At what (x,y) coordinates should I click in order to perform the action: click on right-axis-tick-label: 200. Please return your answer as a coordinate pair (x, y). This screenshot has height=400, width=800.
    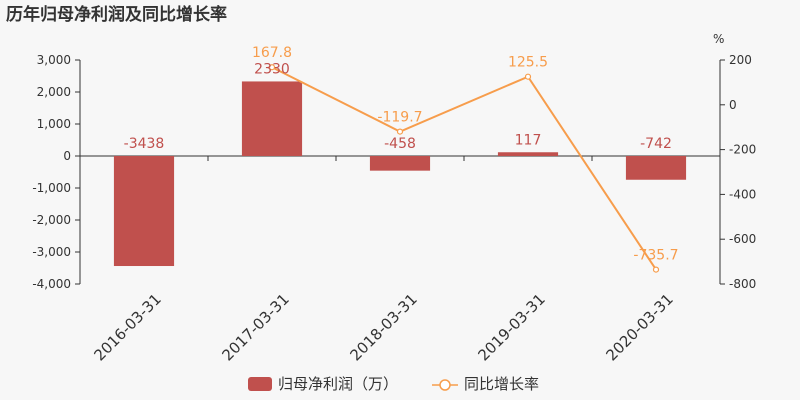
    Looking at the image, I should click on (740, 60).